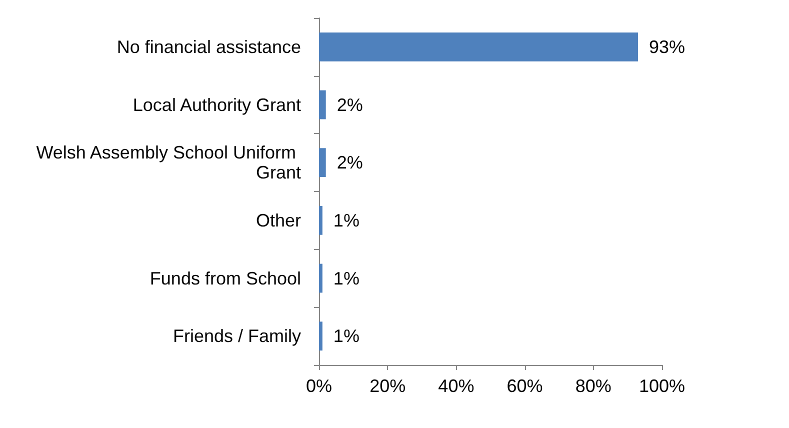 Image resolution: width=789 pixels, height=428 pixels. Describe the element at coordinates (667, 46) in the screenshot. I see `data-label: 93%` at that location.